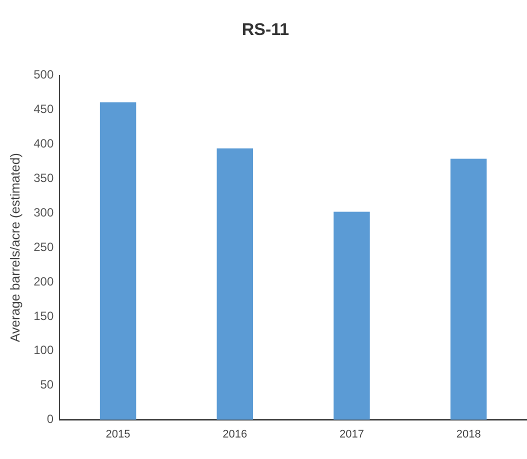  What do you see at coordinates (351, 434) in the screenshot?
I see `x-tick-label: 2017` at bounding box center [351, 434].